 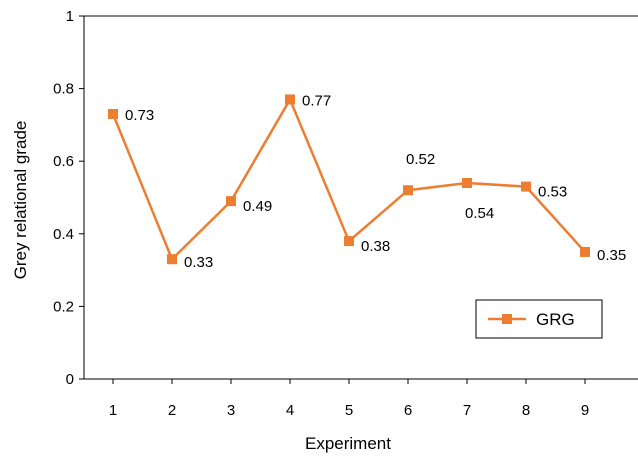 I want to click on x-tick-label: 5, so click(x=349, y=410).